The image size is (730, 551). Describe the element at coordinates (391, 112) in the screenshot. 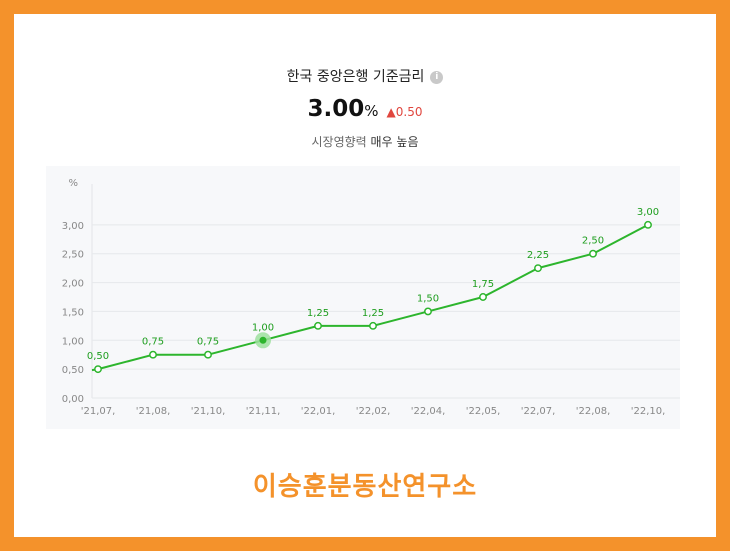

I see `rate-change-arrow-icon: ▲` at that location.